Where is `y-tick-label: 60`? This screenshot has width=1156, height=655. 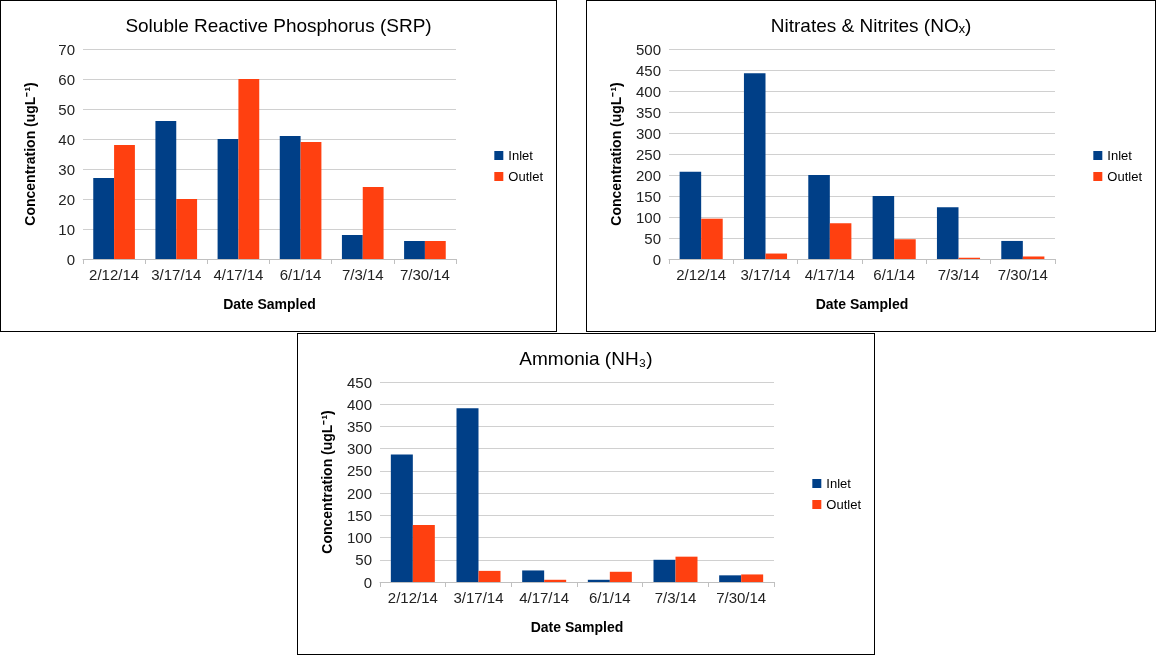
y-tick-label: 60 is located at coordinates (66, 79).